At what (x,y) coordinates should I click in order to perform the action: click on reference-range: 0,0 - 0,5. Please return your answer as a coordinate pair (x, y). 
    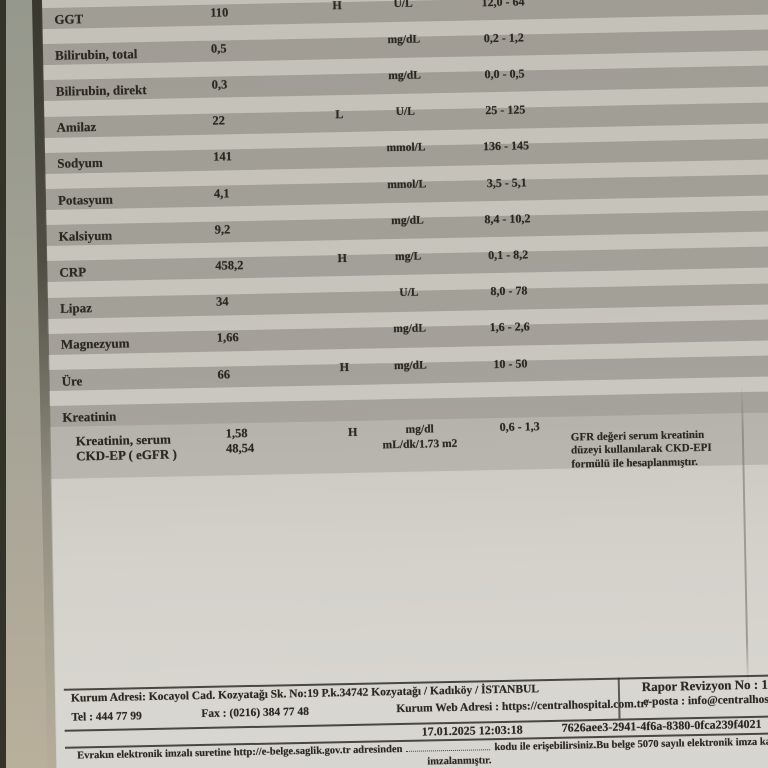
    Looking at the image, I should click on (504, 74).